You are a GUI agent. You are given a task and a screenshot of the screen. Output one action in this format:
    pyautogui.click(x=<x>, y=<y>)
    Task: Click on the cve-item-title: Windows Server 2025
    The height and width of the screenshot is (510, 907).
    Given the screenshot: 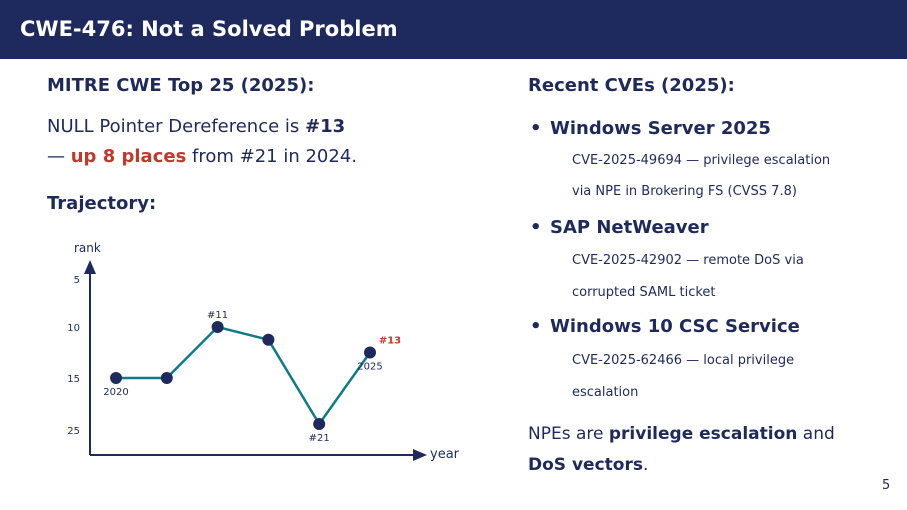 What is the action you would take?
    pyautogui.click(x=650, y=128)
    